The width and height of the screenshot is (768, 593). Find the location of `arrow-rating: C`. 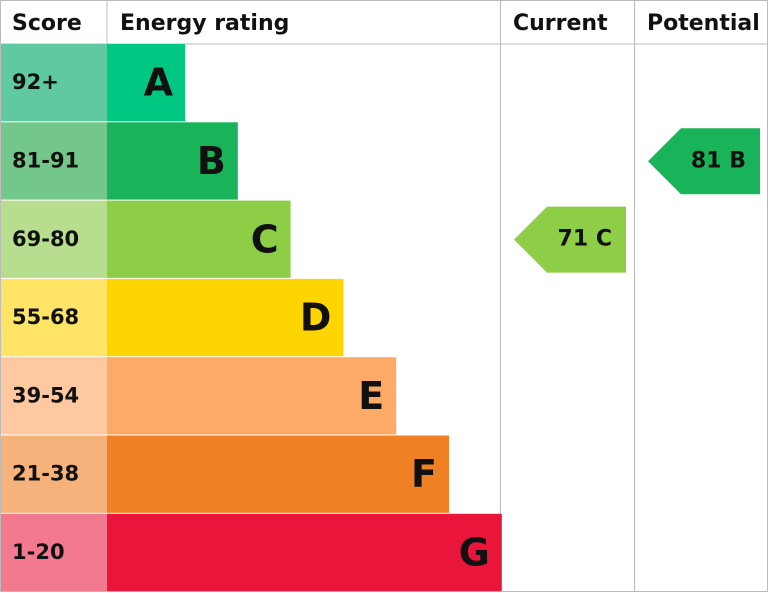

arrow-rating: C is located at coordinates (604, 239).